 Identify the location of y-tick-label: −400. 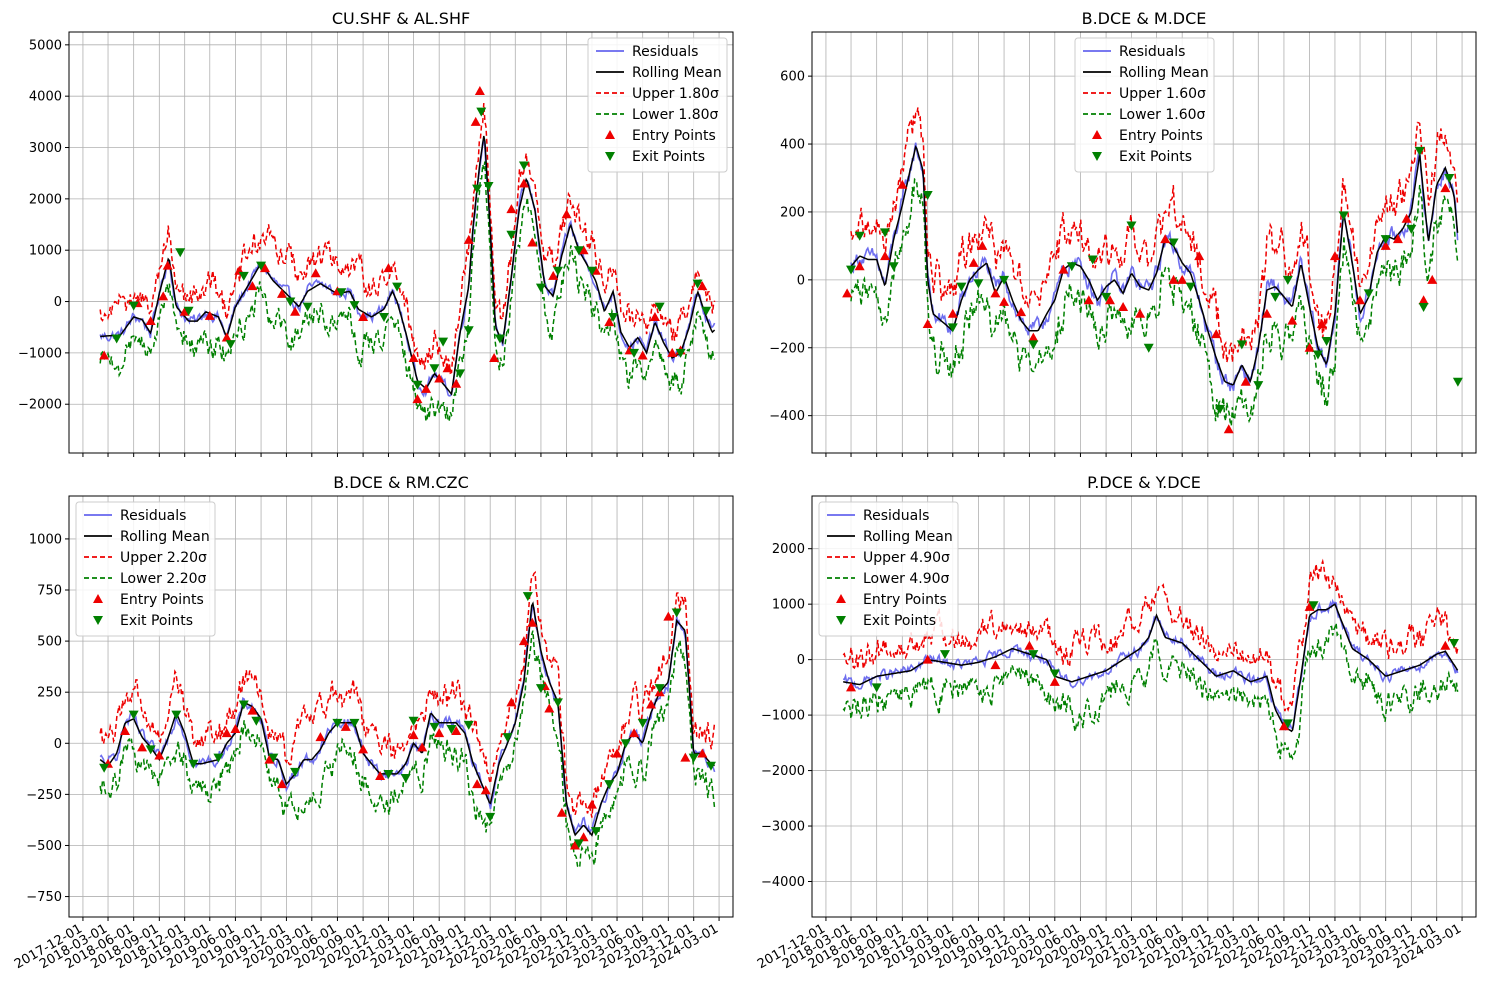
(787, 416).